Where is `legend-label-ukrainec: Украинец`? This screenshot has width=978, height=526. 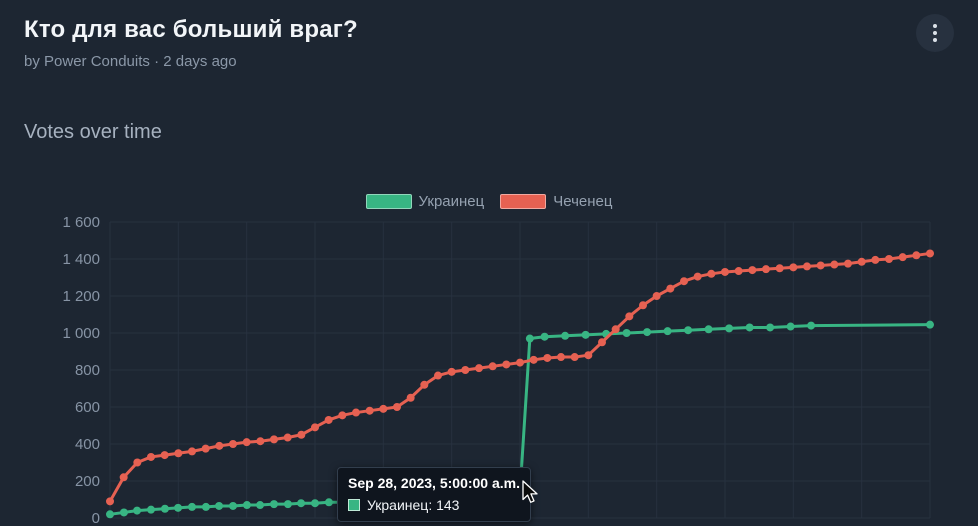
legend-label-ukrainec: Украинец is located at coordinates (451, 201).